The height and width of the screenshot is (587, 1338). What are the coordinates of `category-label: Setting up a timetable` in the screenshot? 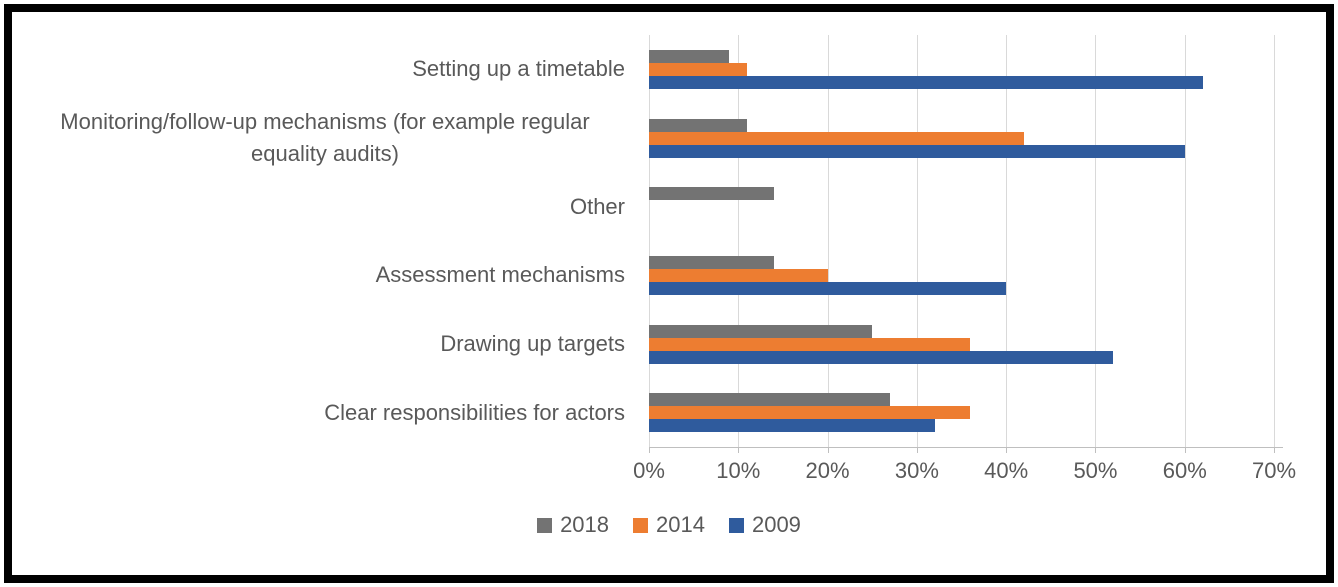 It's located at (518, 69).